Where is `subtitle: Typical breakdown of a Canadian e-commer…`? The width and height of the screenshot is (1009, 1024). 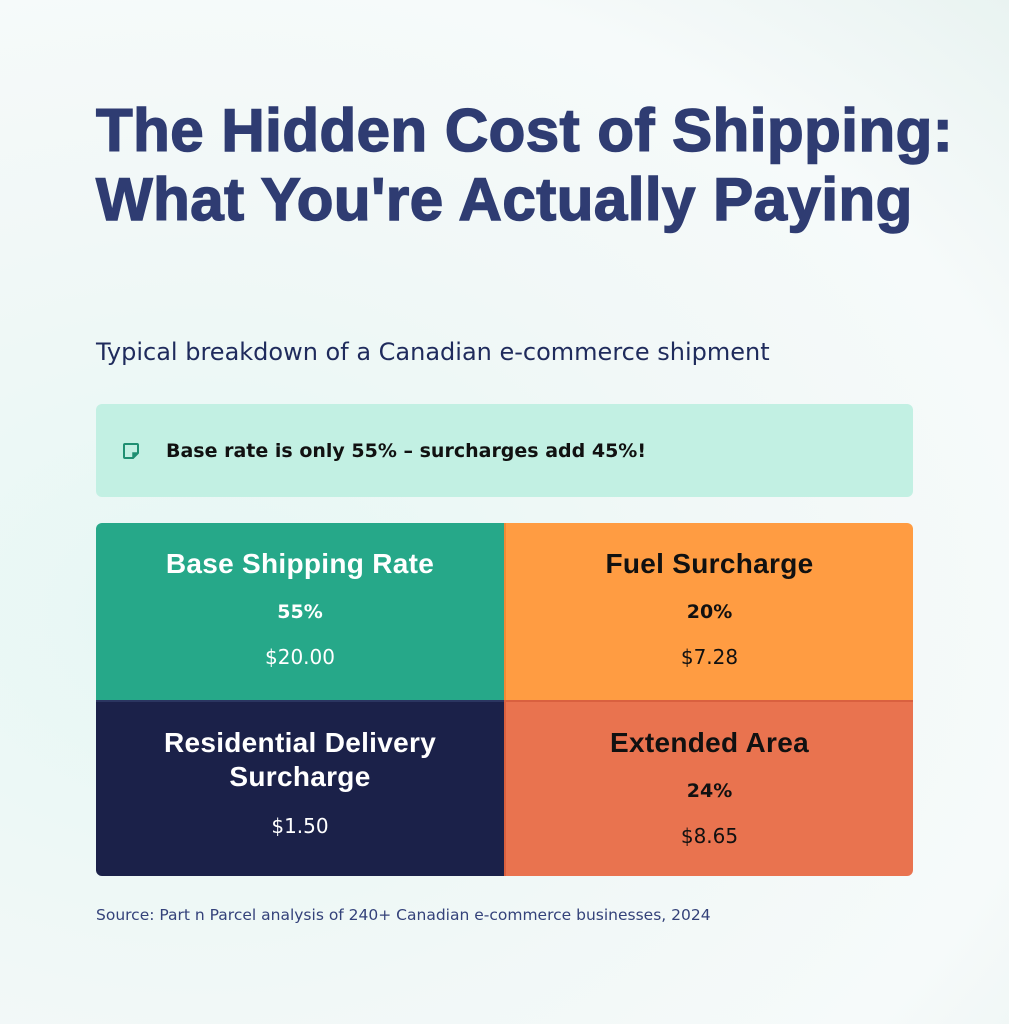
subtitle: Typical breakdown of a Canadian e-commer… is located at coordinates (433, 352).